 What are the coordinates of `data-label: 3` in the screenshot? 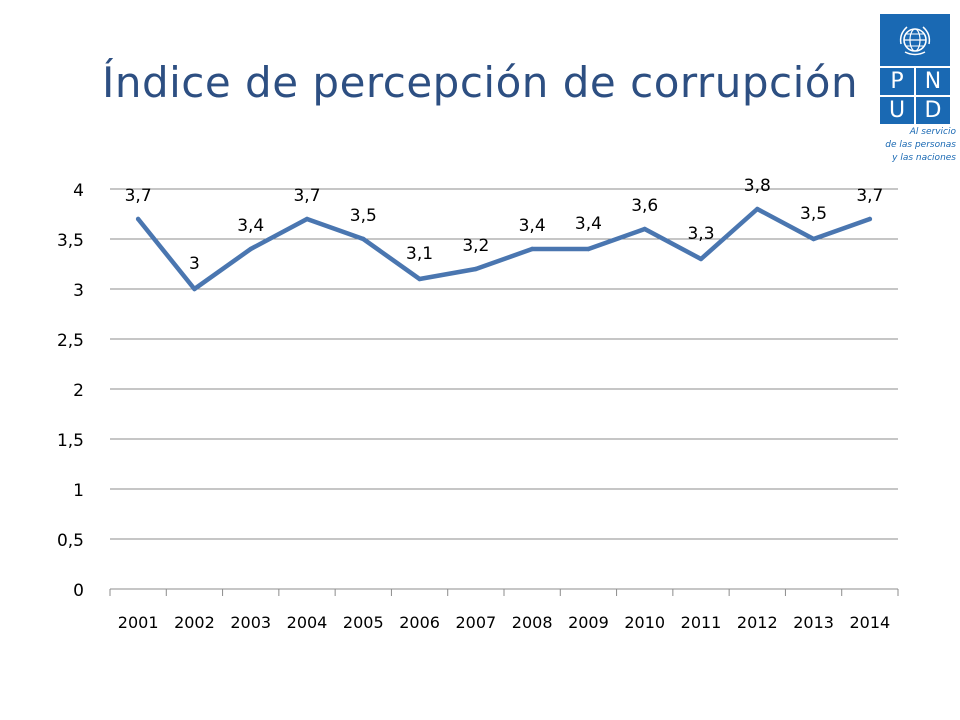 It's located at (194, 264).